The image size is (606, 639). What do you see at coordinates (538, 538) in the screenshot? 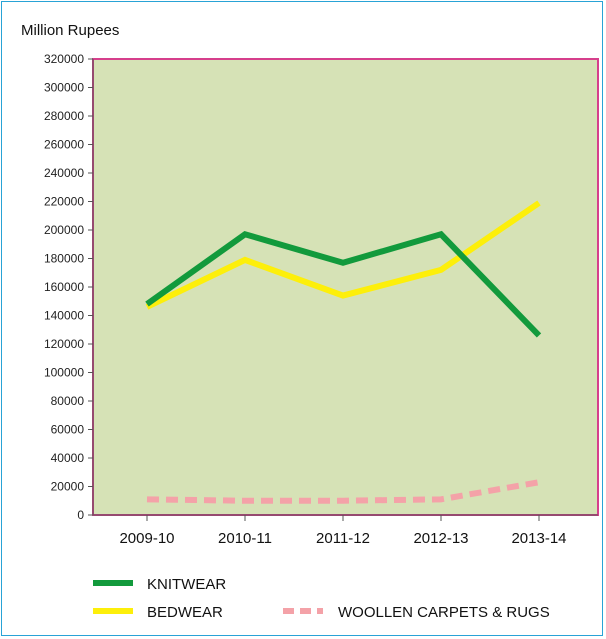
I see `x-tick-label: 2013-14` at bounding box center [538, 538].